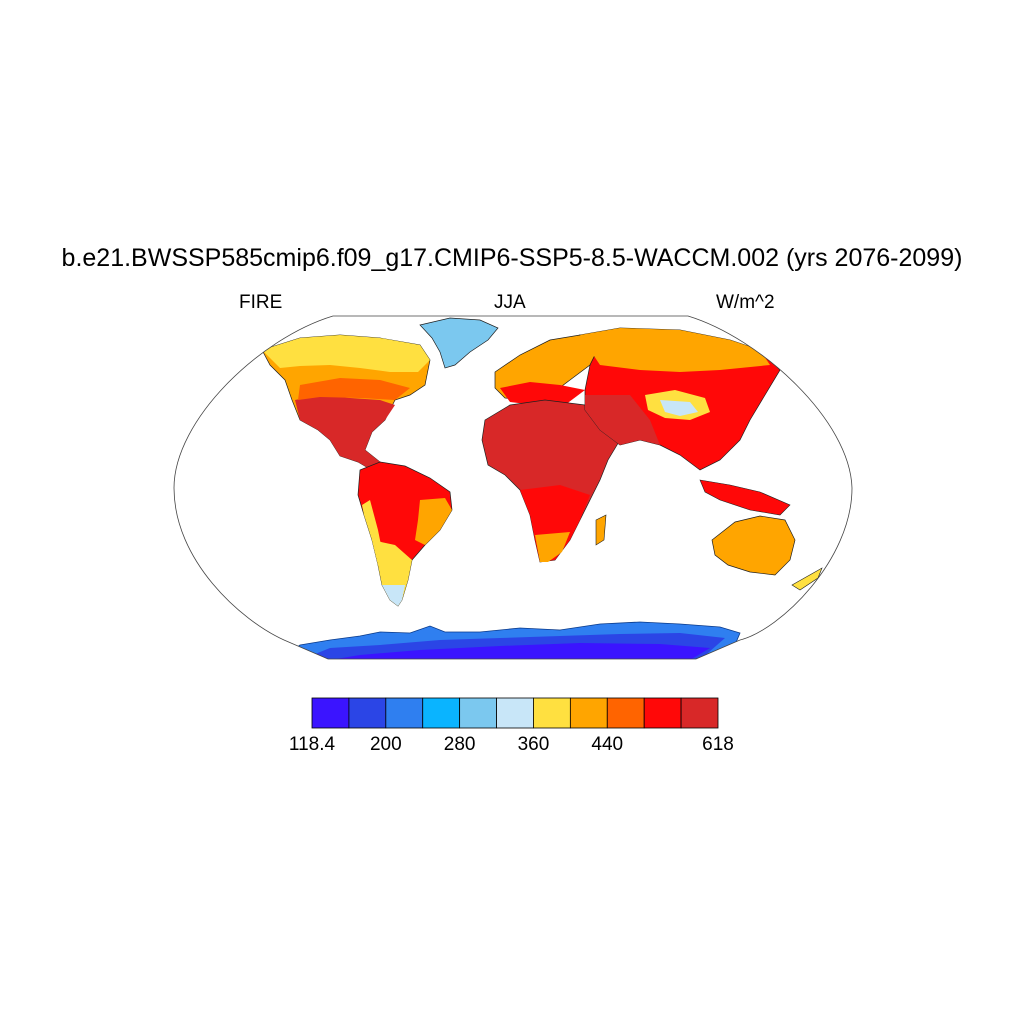  I want to click on africa-tip, so click(552, 547).